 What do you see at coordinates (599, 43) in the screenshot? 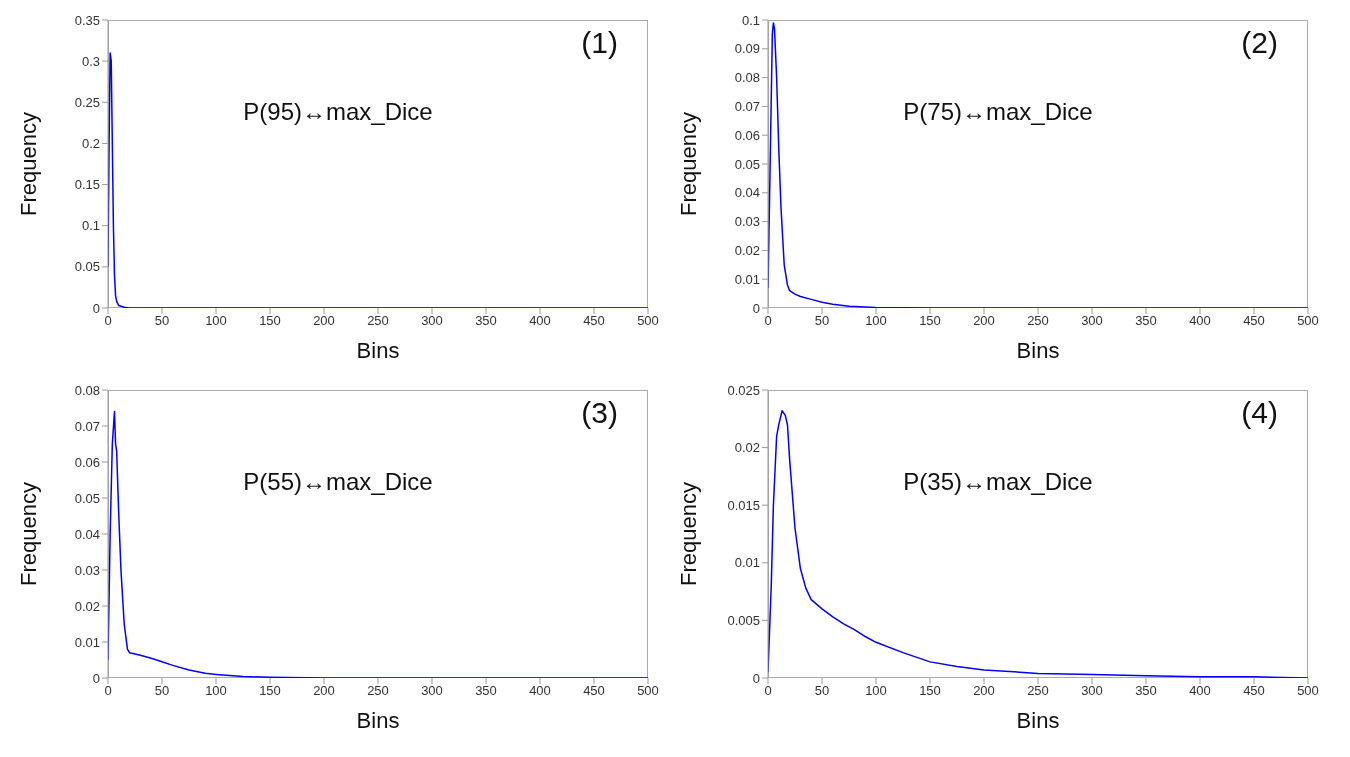
I see `annotation: (1)` at bounding box center [599, 43].